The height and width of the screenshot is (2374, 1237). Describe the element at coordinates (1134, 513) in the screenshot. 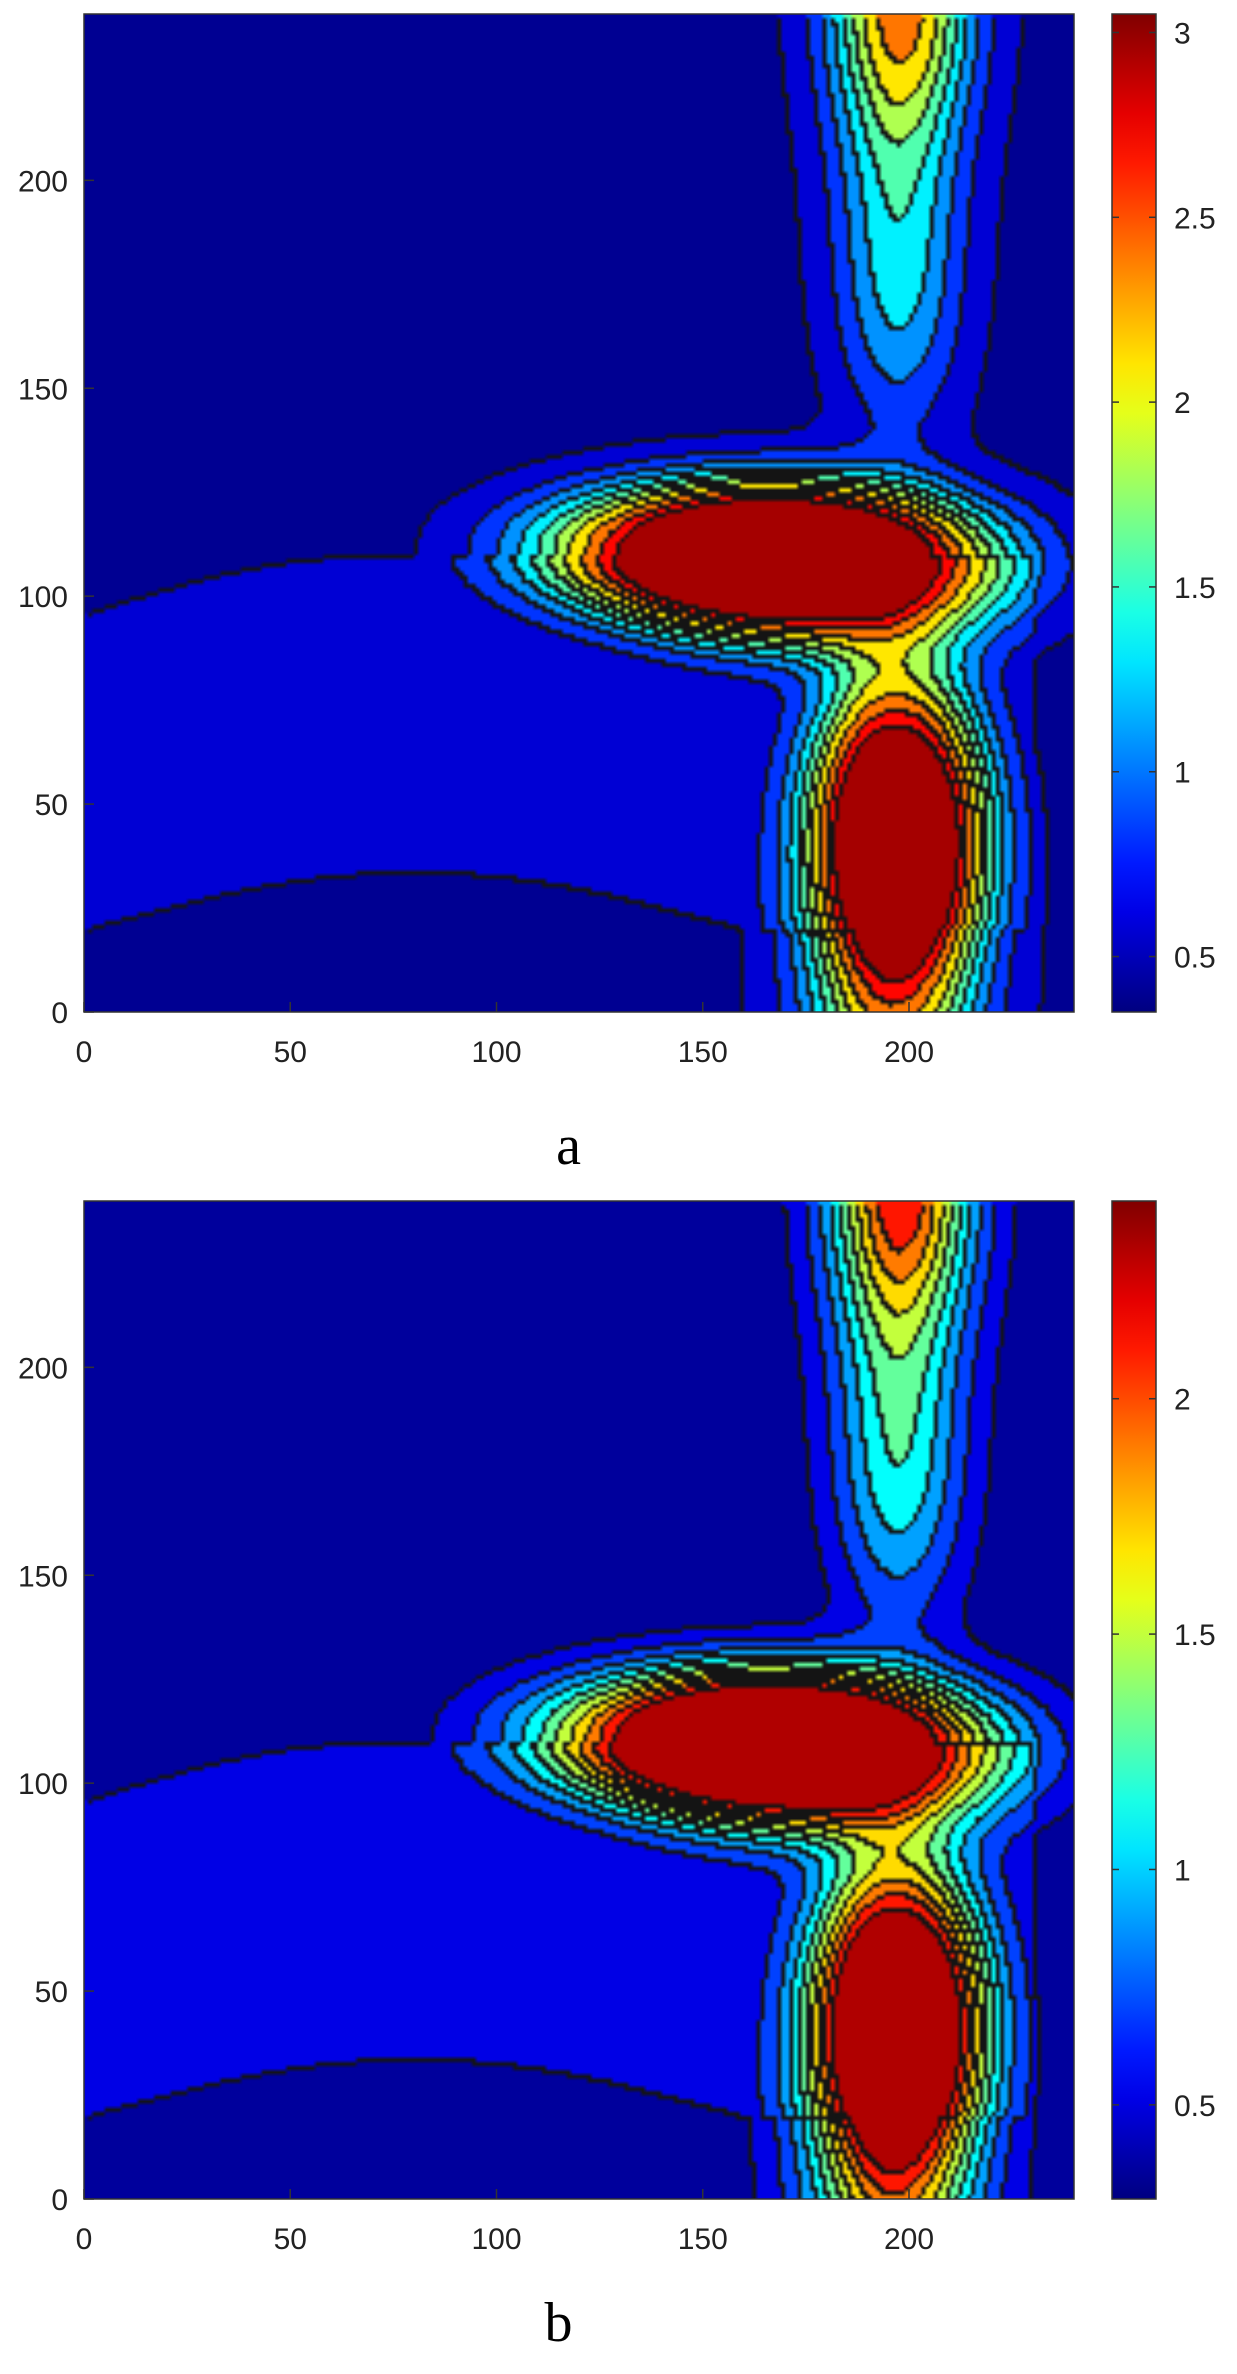

I see `colorbar-a` at that location.